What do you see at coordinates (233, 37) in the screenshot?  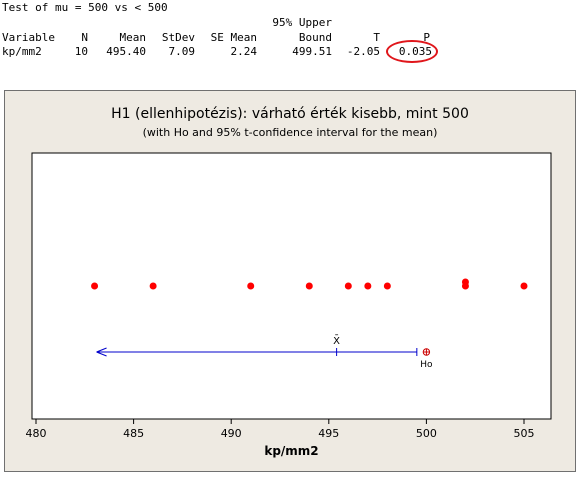 I see `header-se-mean: SE Mean` at bounding box center [233, 37].